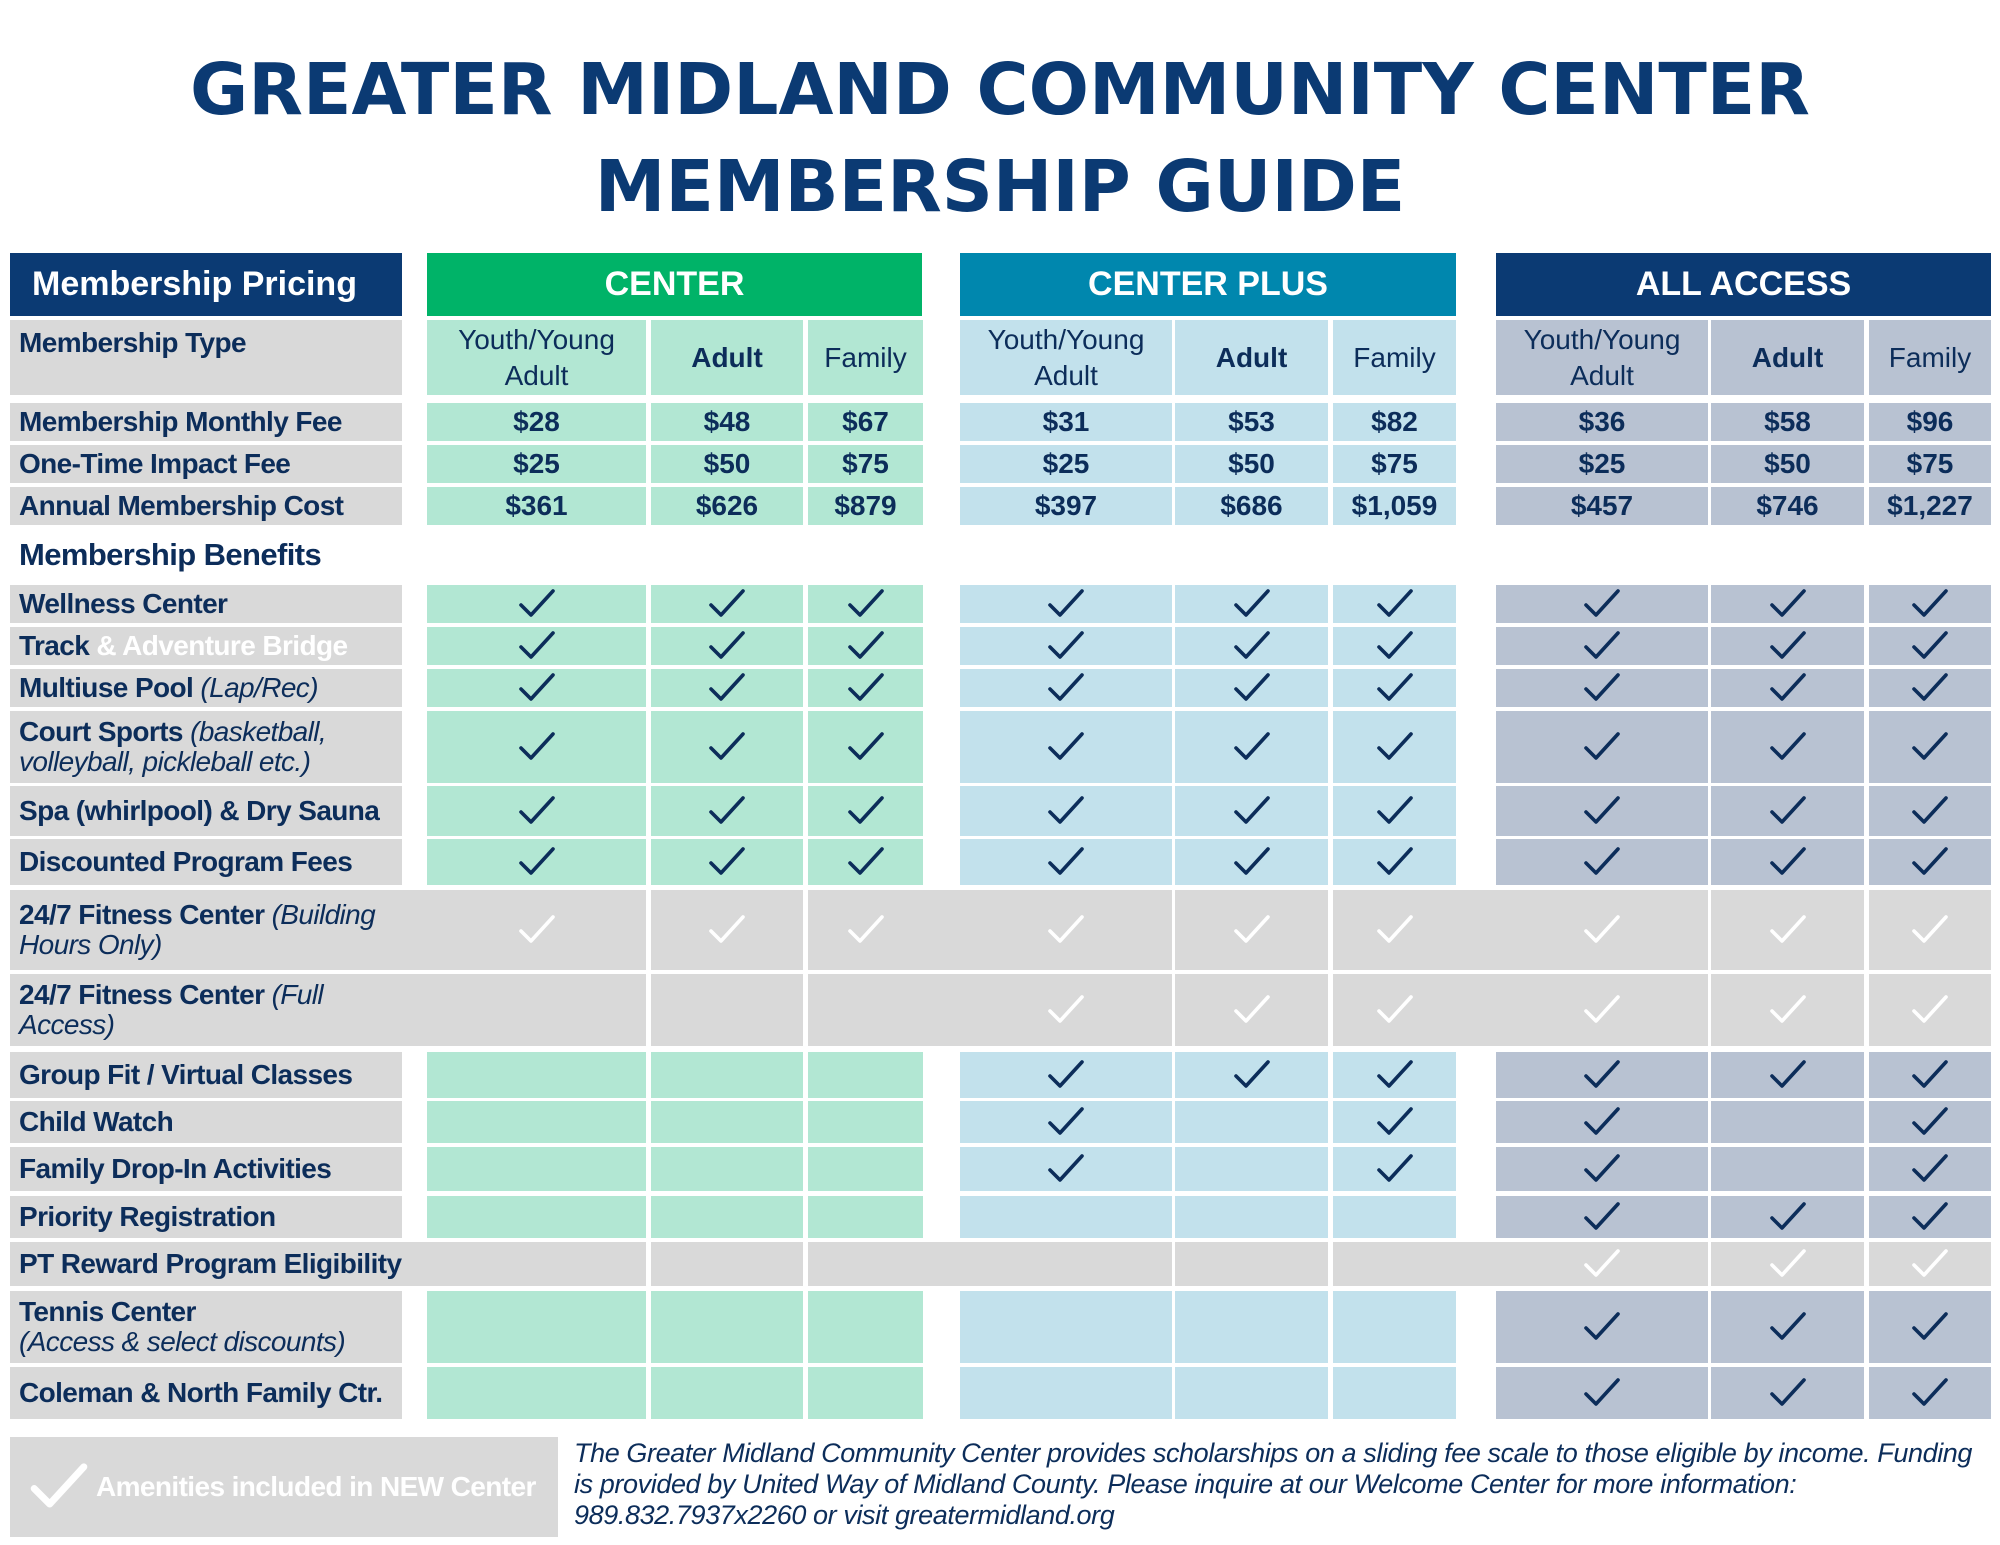  I want to click on legend-text: Amenities included in NEW Center, so click(316, 1486).